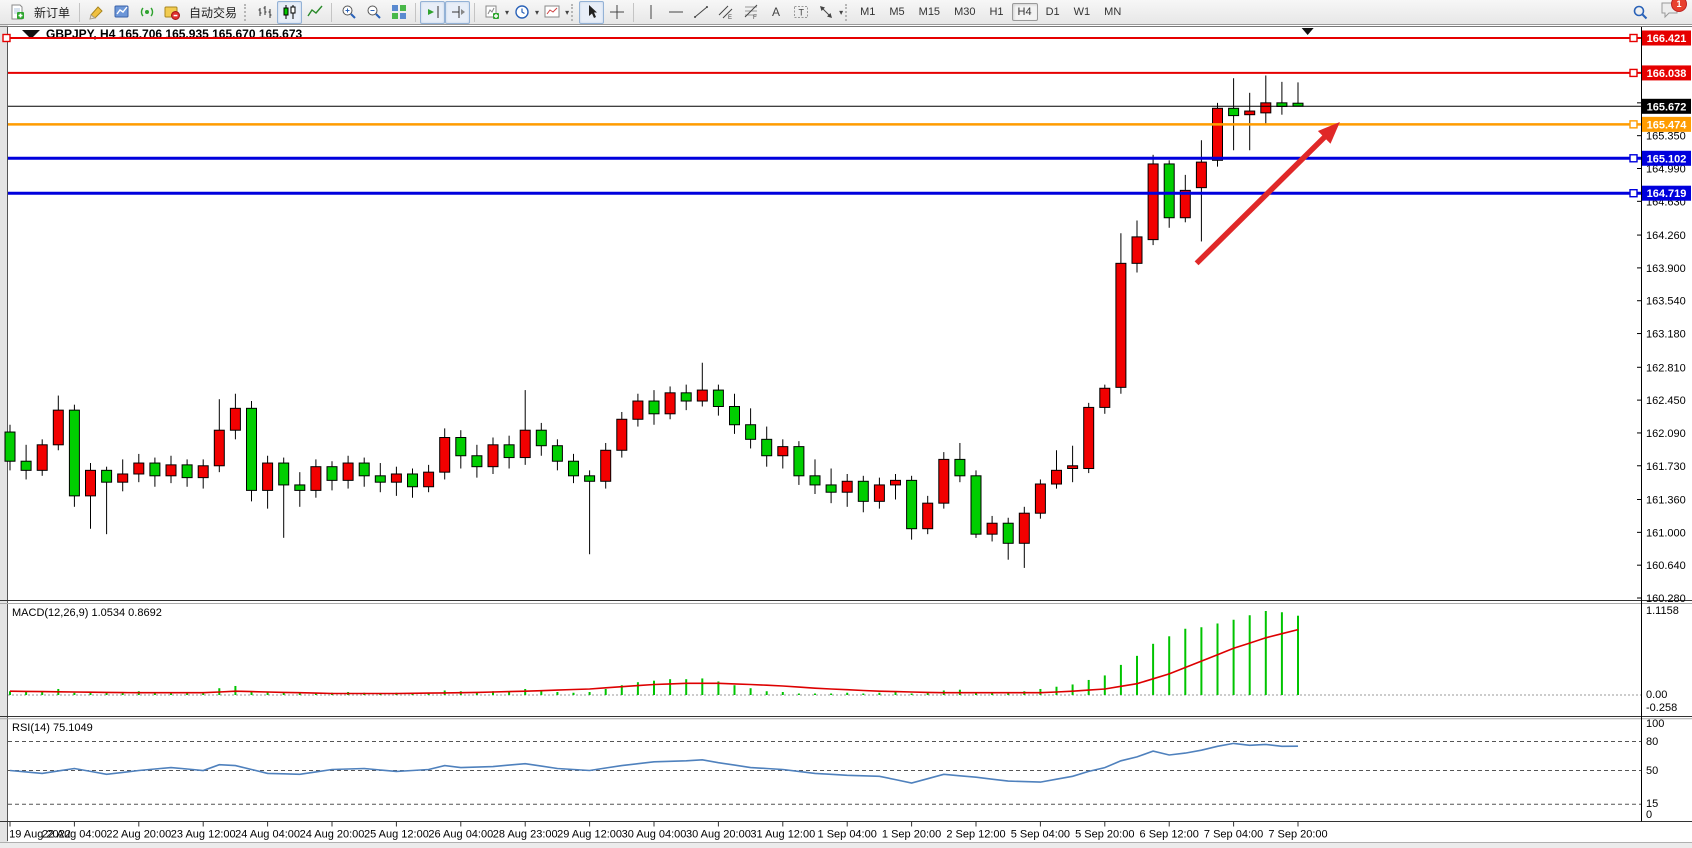 The height and width of the screenshot is (848, 1692). I want to click on new-order-icon, so click(16, 12).